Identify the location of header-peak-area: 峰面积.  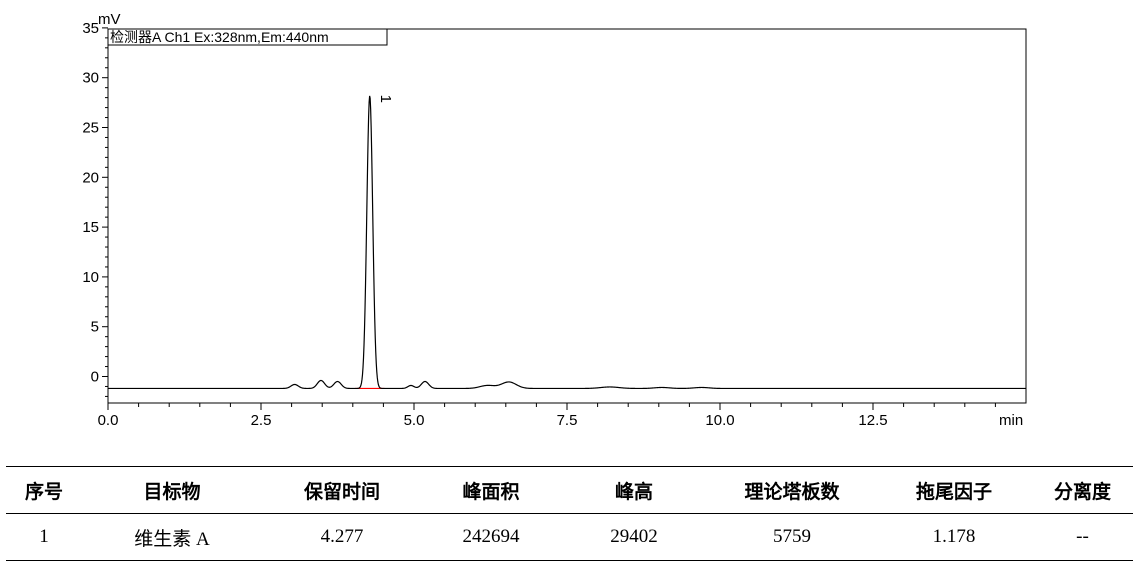
(491, 490).